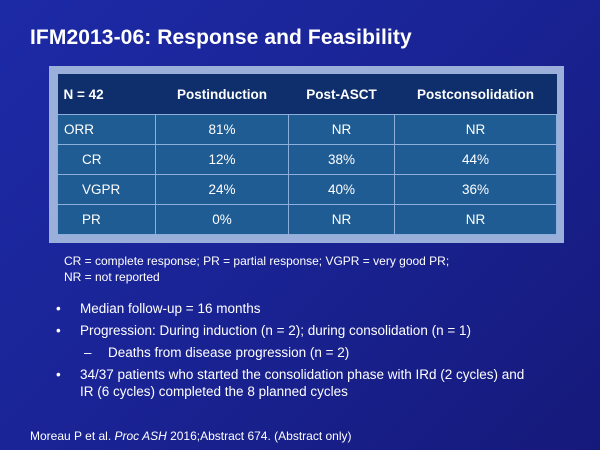  I want to click on header-post-asct: Post-ASCT, so click(341, 94).